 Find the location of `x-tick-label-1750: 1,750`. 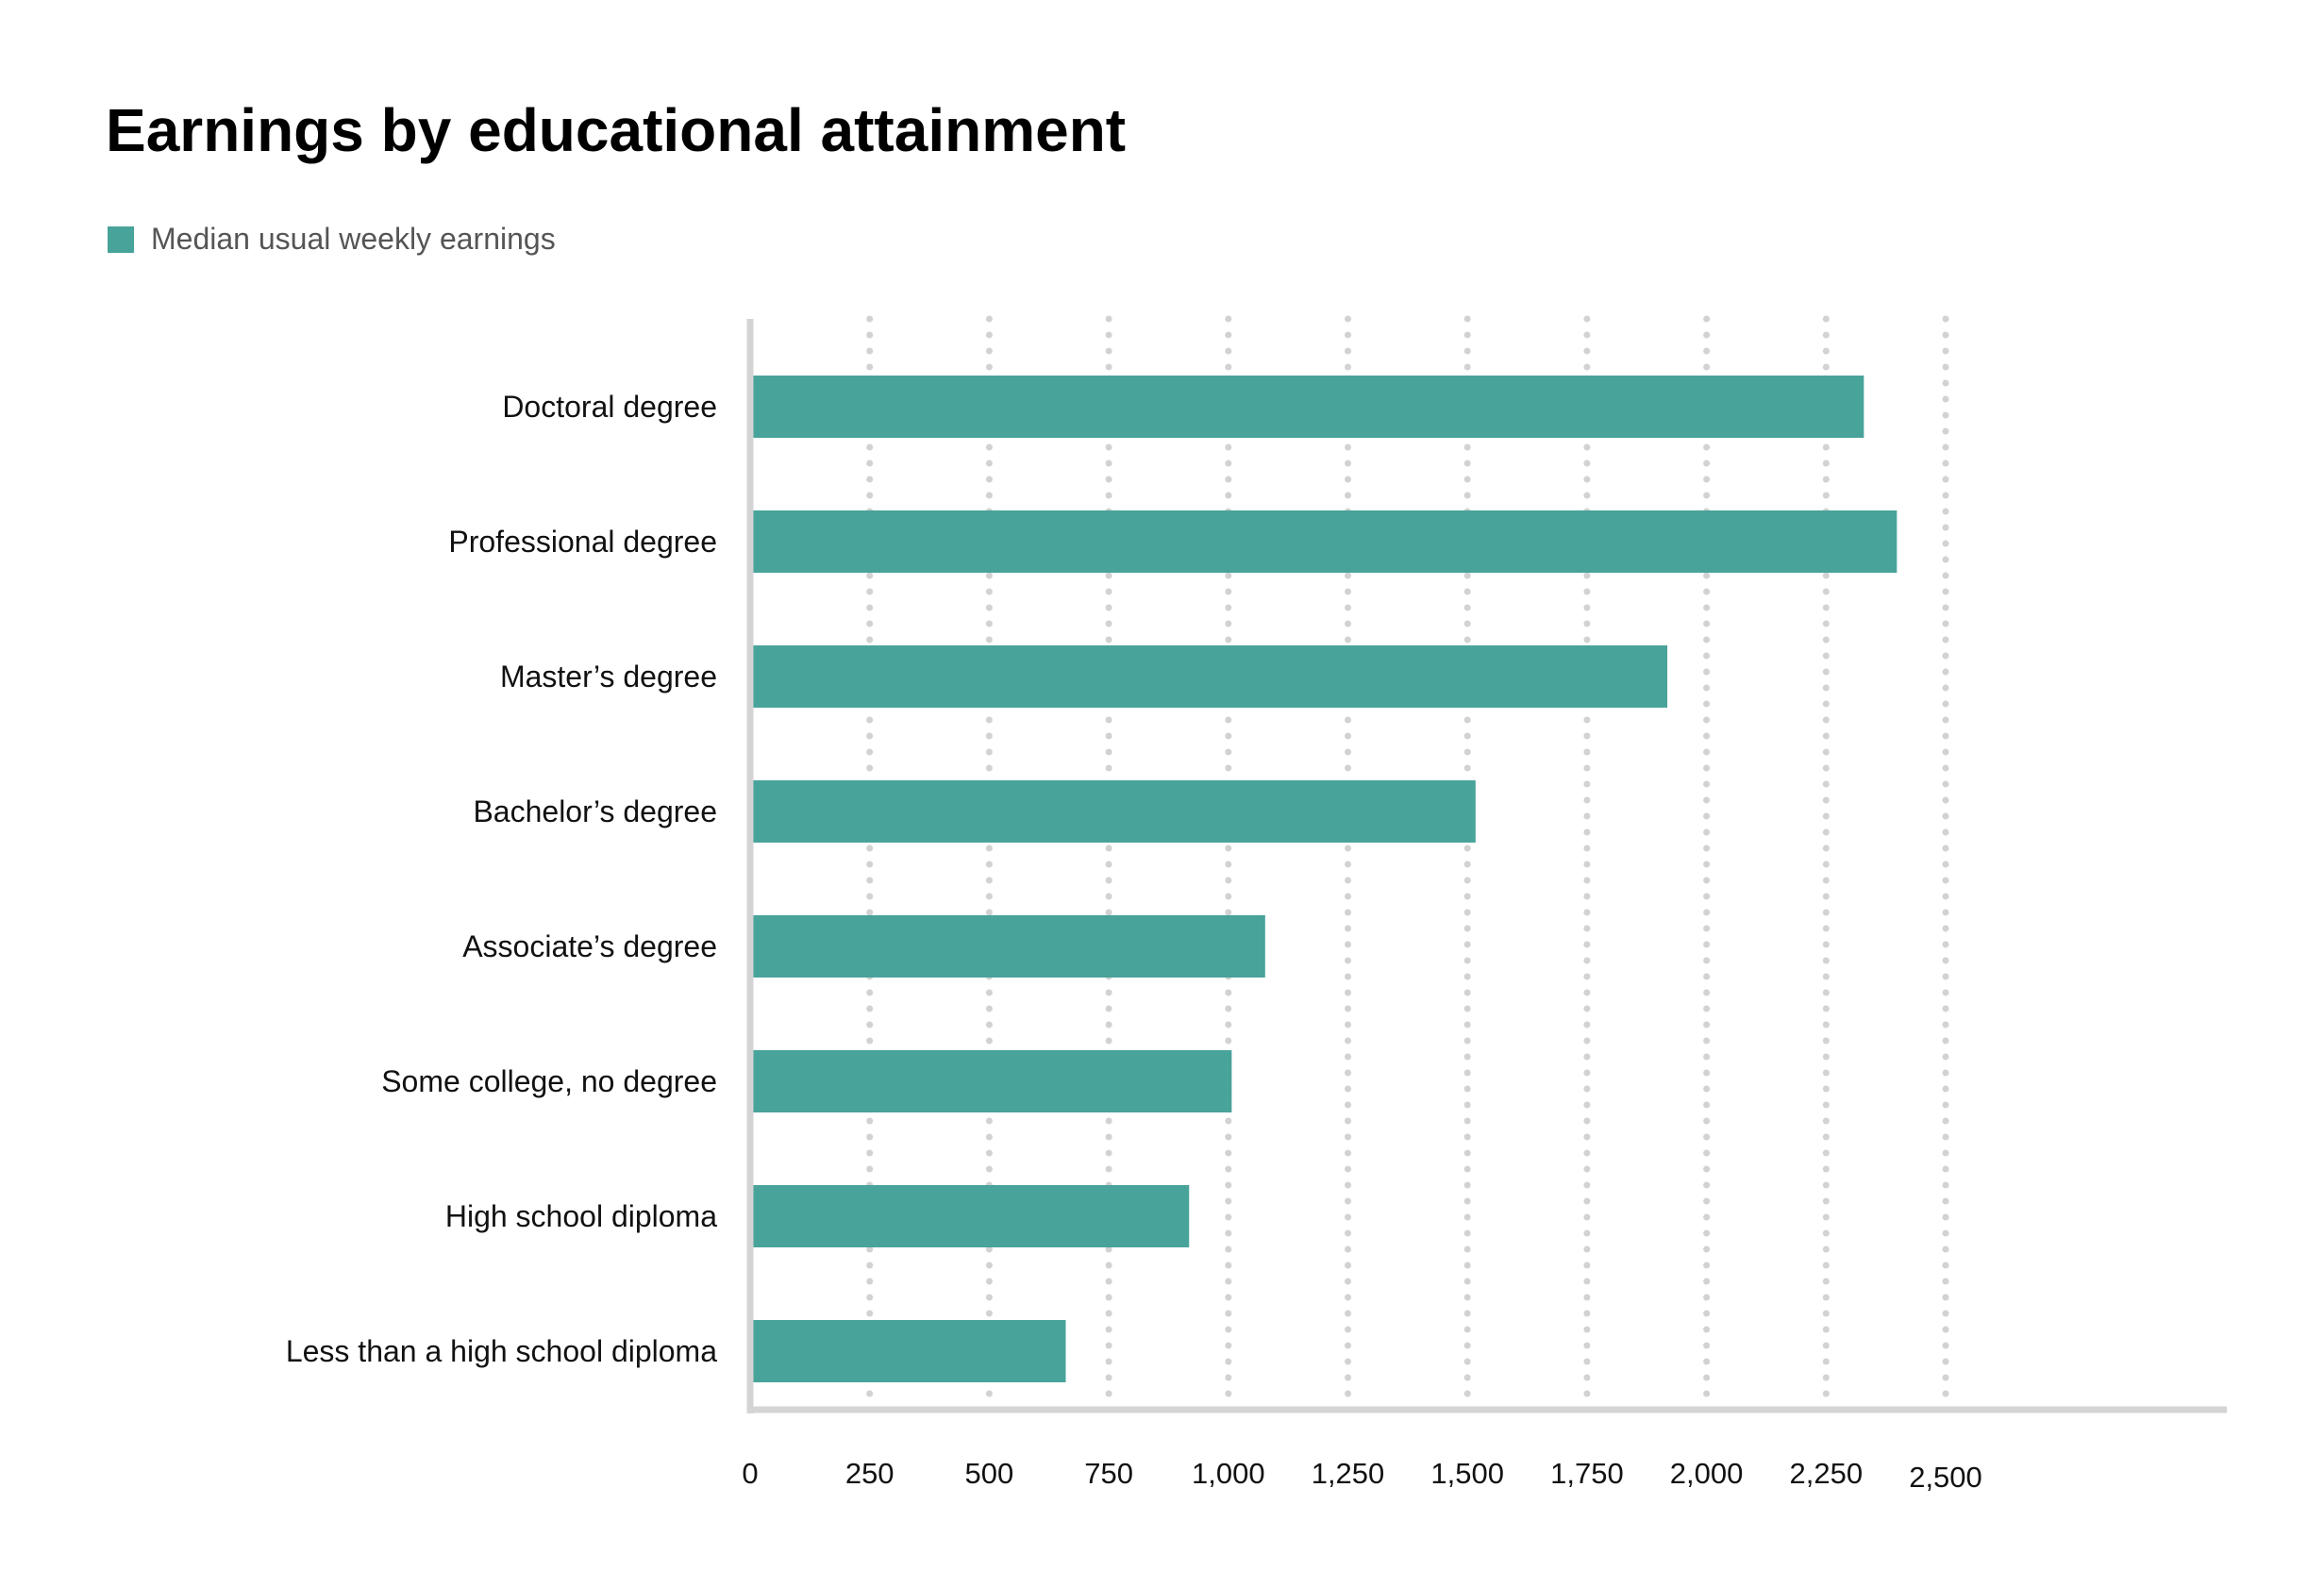

x-tick-label-1750: 1,750 is located at coordinates (1587, 1473).